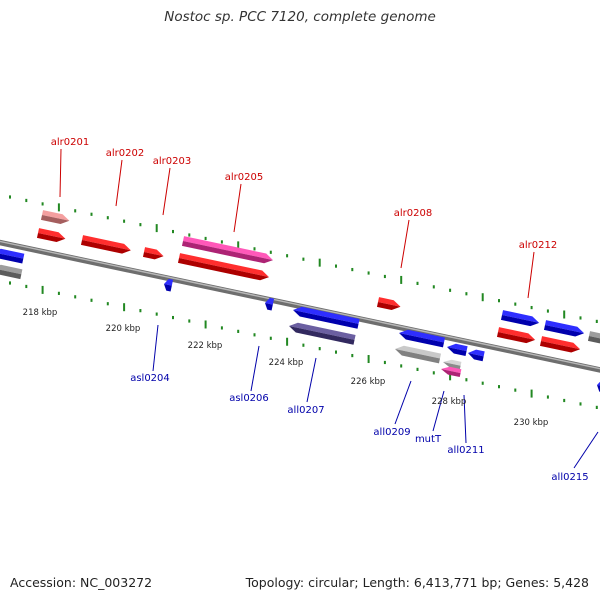 The image size is (600, 600). I want to click on gene-label-alr0202: alr0202, so click(125, 153).